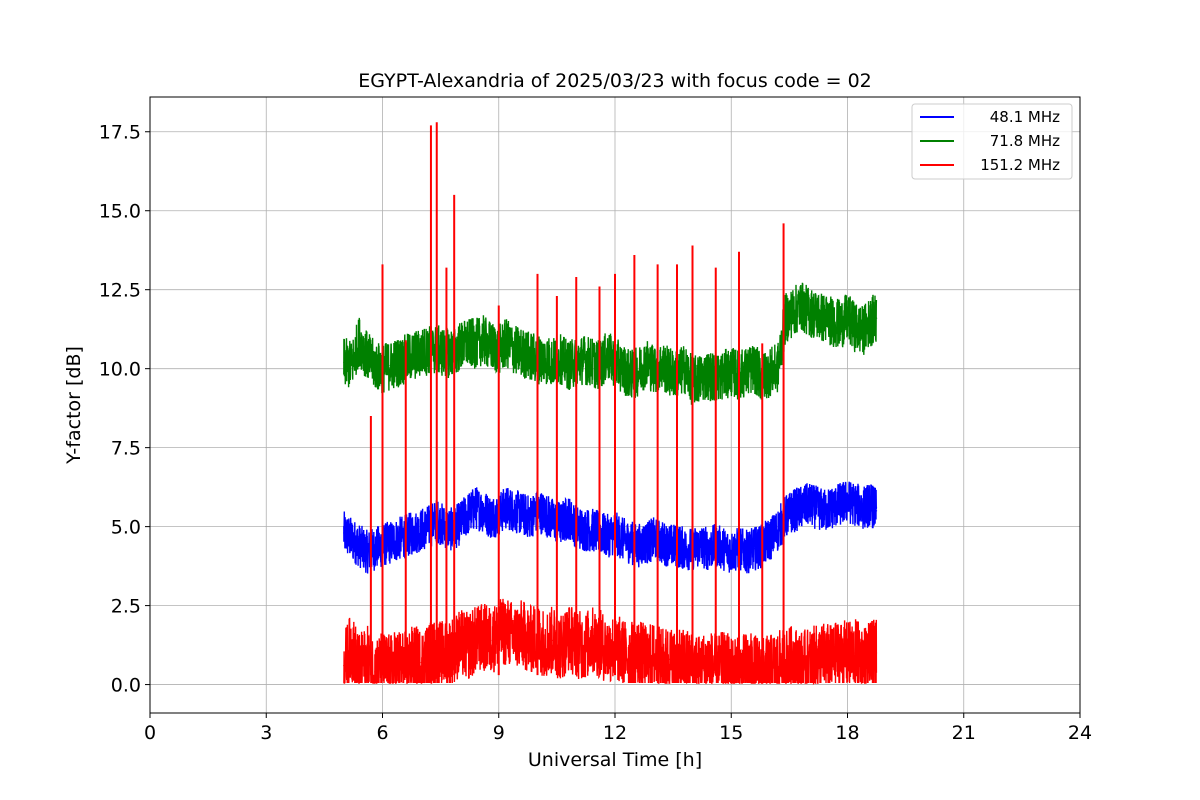 This screenshot has width=1200, height=800. What do you see at coordinates (1020, 165) in the screenshot?
I see `legend-label: 151.2 MHz` at bounding box center [1020, 165].